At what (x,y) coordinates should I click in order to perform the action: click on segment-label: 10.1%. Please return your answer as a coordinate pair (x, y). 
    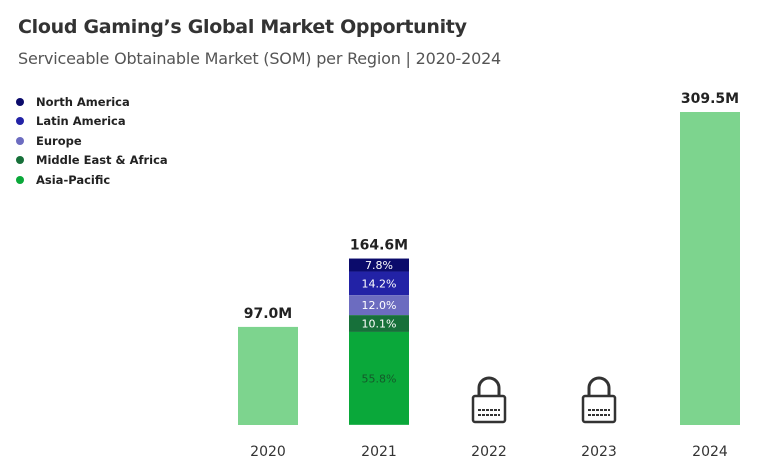
    Looking at the image, I should click on (379, 324).